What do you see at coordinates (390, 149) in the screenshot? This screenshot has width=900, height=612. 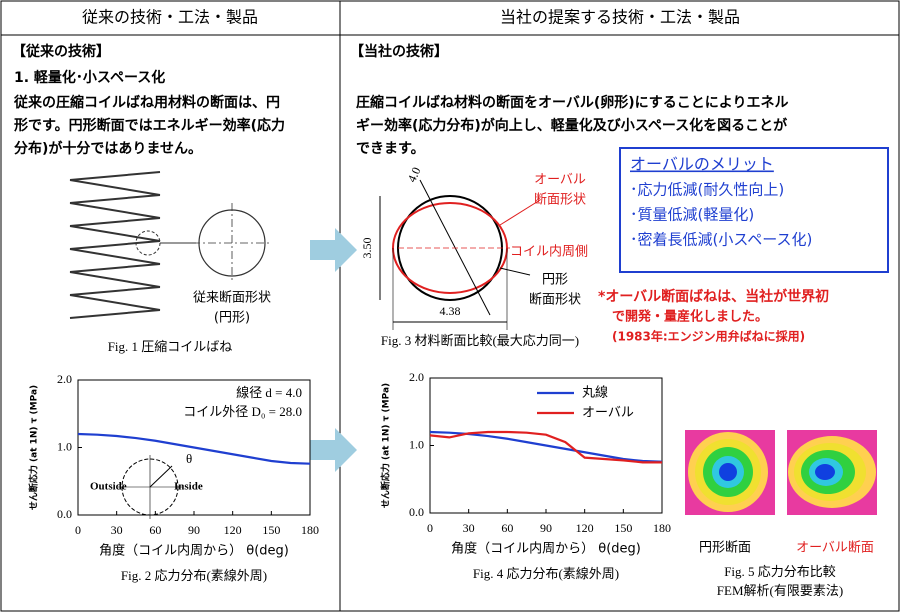 I see `text: できます。` at bounding box center [390, 149].